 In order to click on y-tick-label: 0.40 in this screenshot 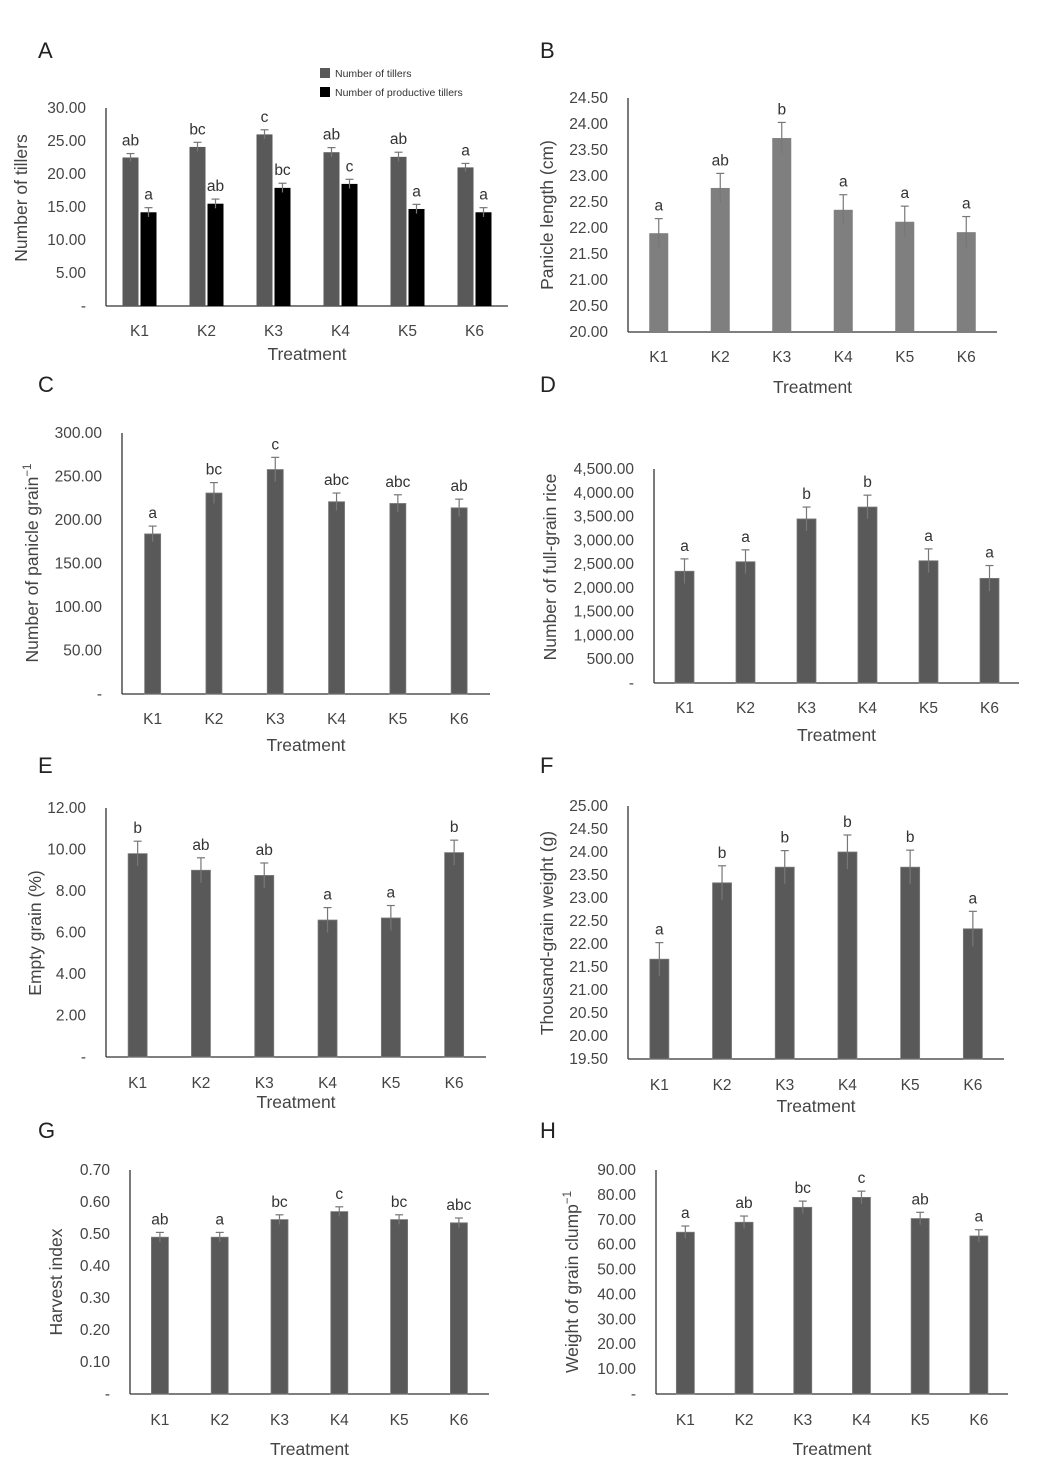, I will do `click(95, 1266)`.